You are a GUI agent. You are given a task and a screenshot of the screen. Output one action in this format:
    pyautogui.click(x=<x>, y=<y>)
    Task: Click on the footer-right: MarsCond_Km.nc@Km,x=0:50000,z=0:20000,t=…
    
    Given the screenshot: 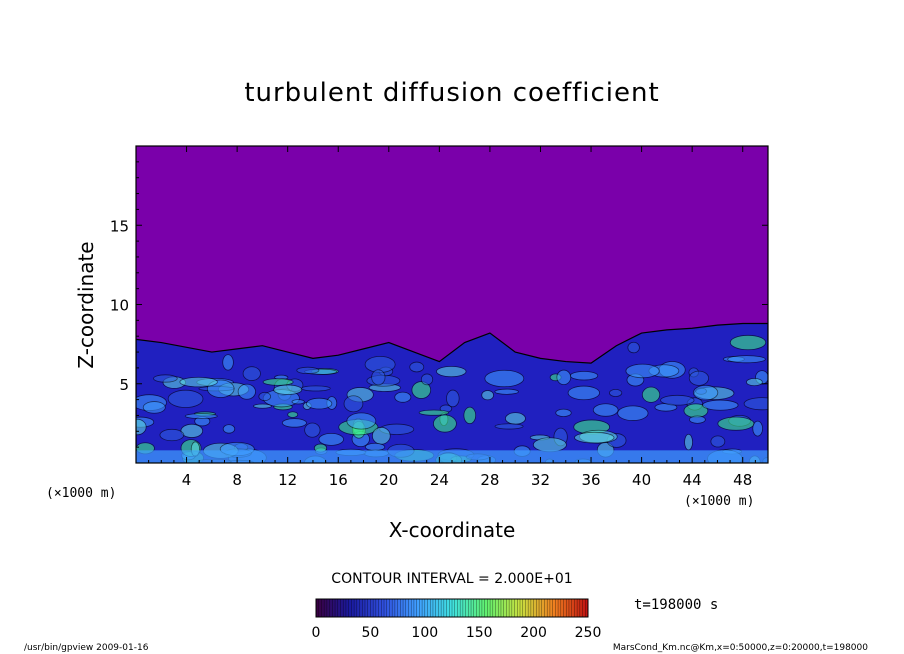 What is the action you would take?
    pyautogui.click(x=740, y=648)
    